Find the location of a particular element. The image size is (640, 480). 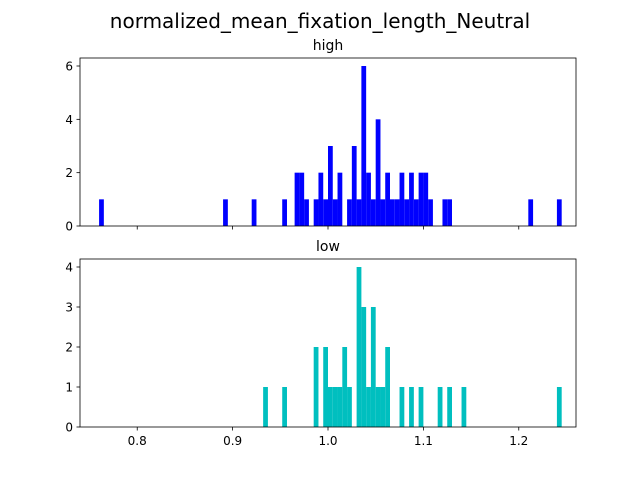

y-tick-label: 6 is located at coordinates (69, 67).